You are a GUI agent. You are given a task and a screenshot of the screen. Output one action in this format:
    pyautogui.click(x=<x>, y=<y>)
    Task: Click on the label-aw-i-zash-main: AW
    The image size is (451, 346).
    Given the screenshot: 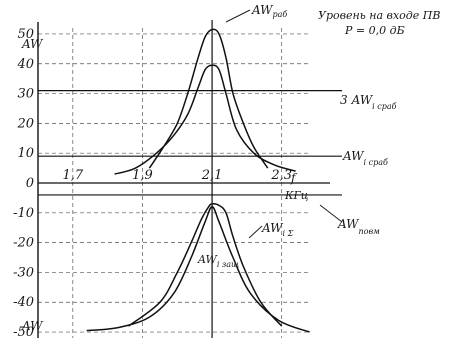 What is the action you would take?
    pyautogui.click(x=207, y=259)
    